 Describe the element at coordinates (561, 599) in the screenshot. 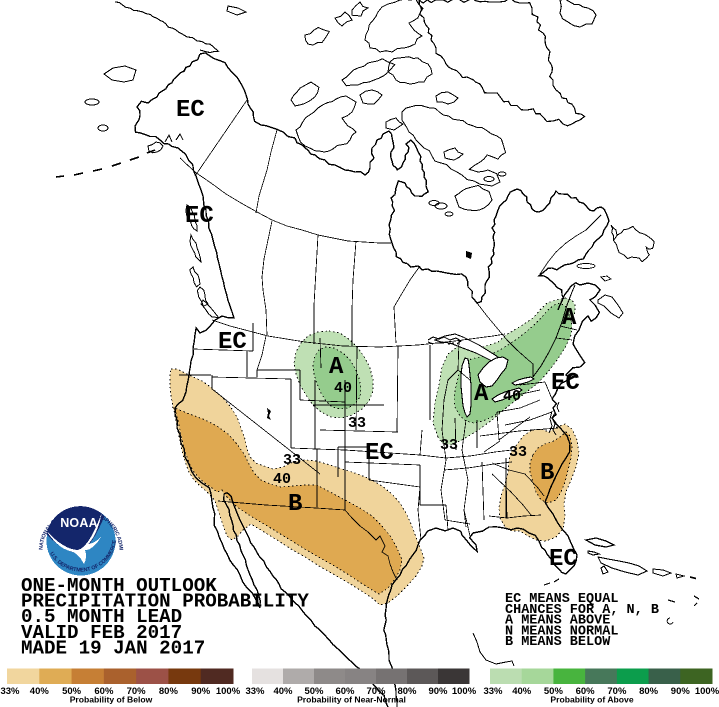

I see `svg-text: EC MEANS EQUAL` at that location.